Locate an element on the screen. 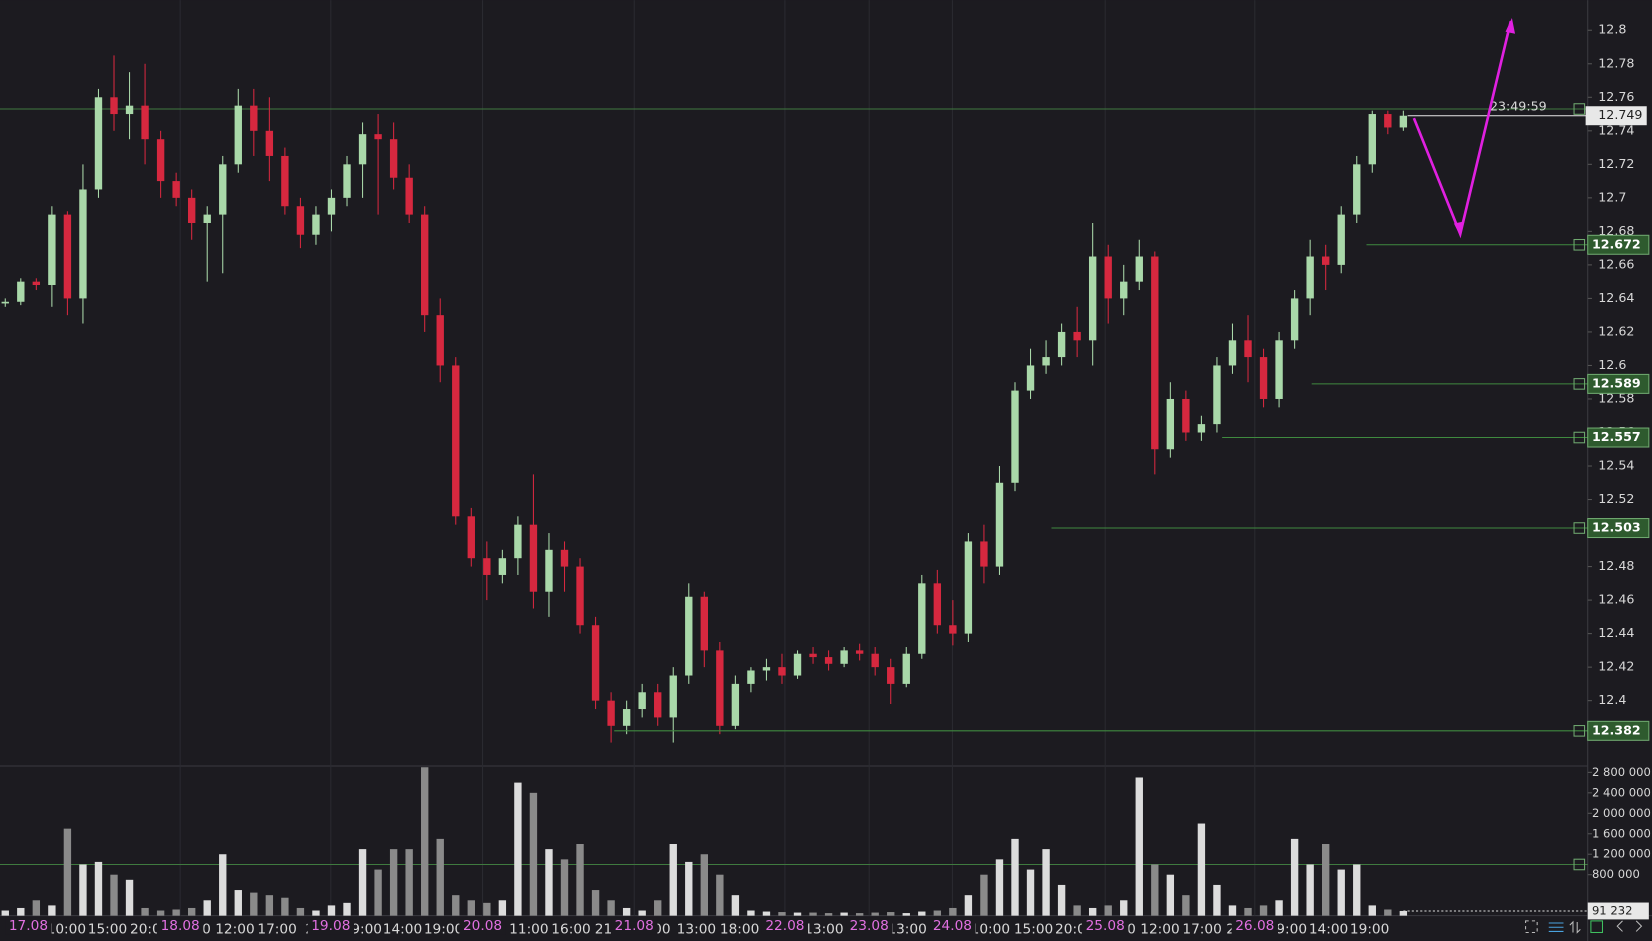  y-tick-label: 12.64 is located at coordinates (1616, 297).